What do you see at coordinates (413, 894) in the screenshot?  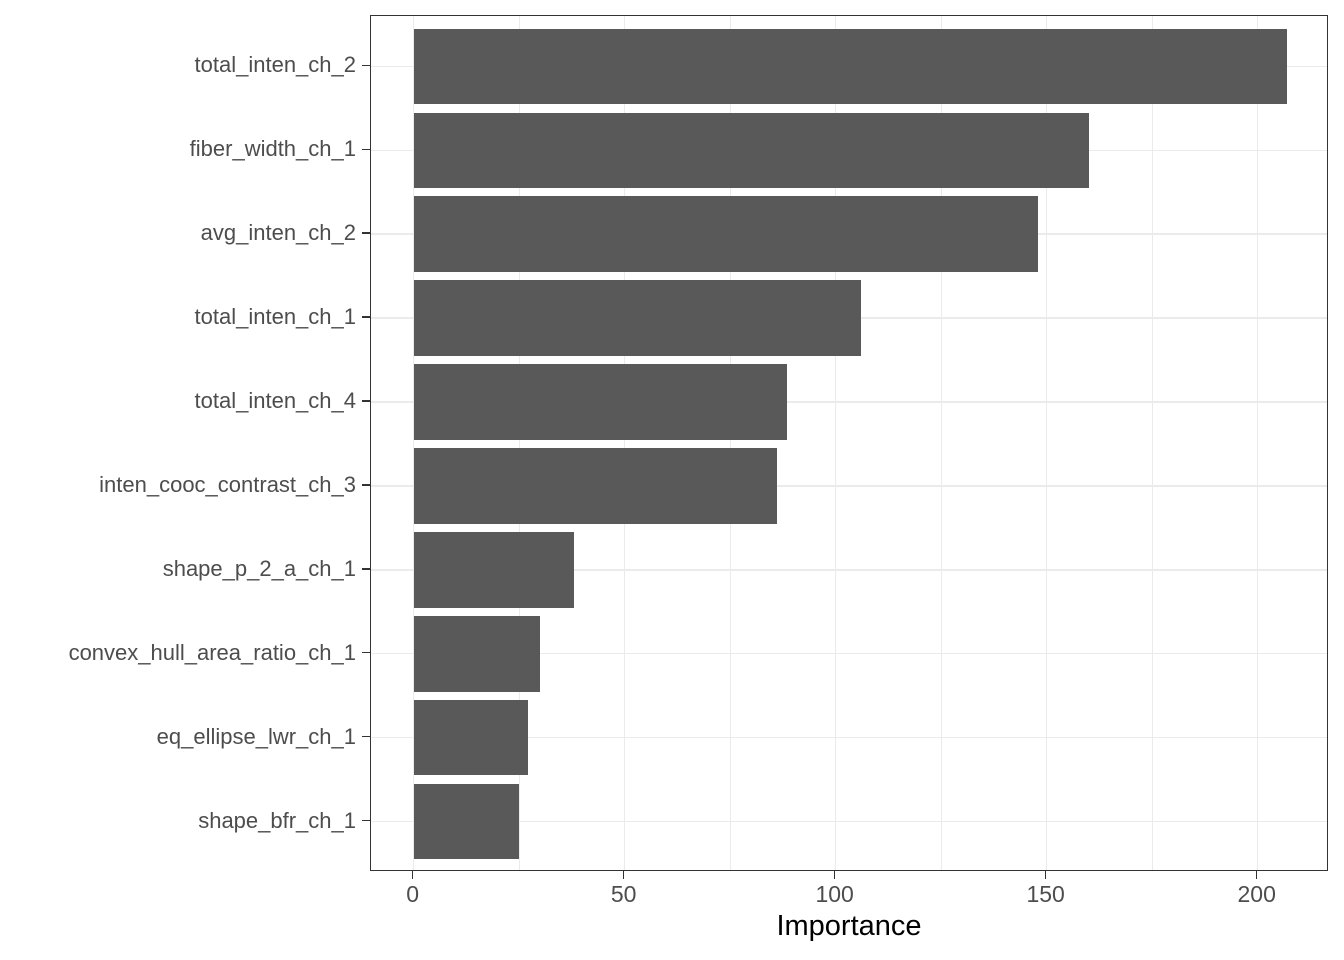 I see `x-axis-tick-label: 0` at bounding box center [413, 894].